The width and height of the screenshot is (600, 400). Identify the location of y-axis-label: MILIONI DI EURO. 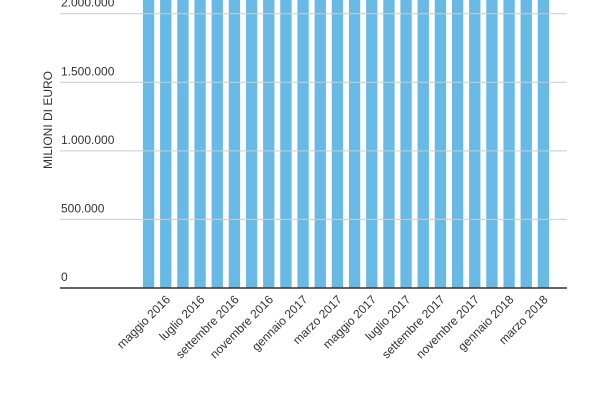
(48, 120).